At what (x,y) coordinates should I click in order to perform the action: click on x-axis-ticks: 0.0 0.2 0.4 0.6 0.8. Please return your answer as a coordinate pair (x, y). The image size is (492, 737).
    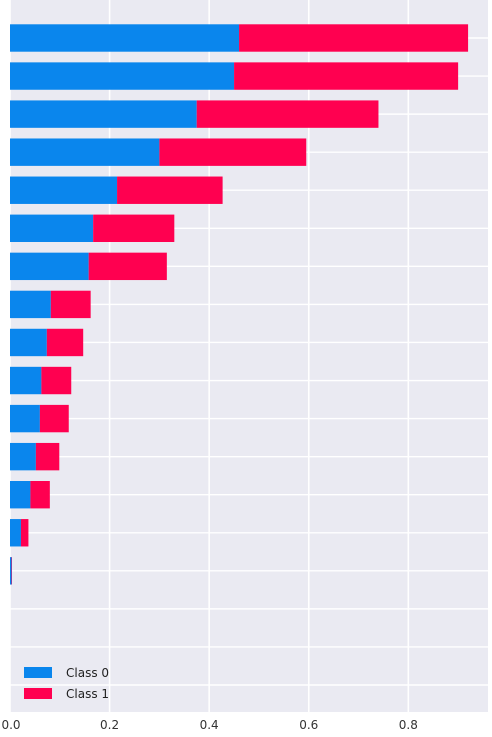
    Looking at the image, I should click on (209, 725).